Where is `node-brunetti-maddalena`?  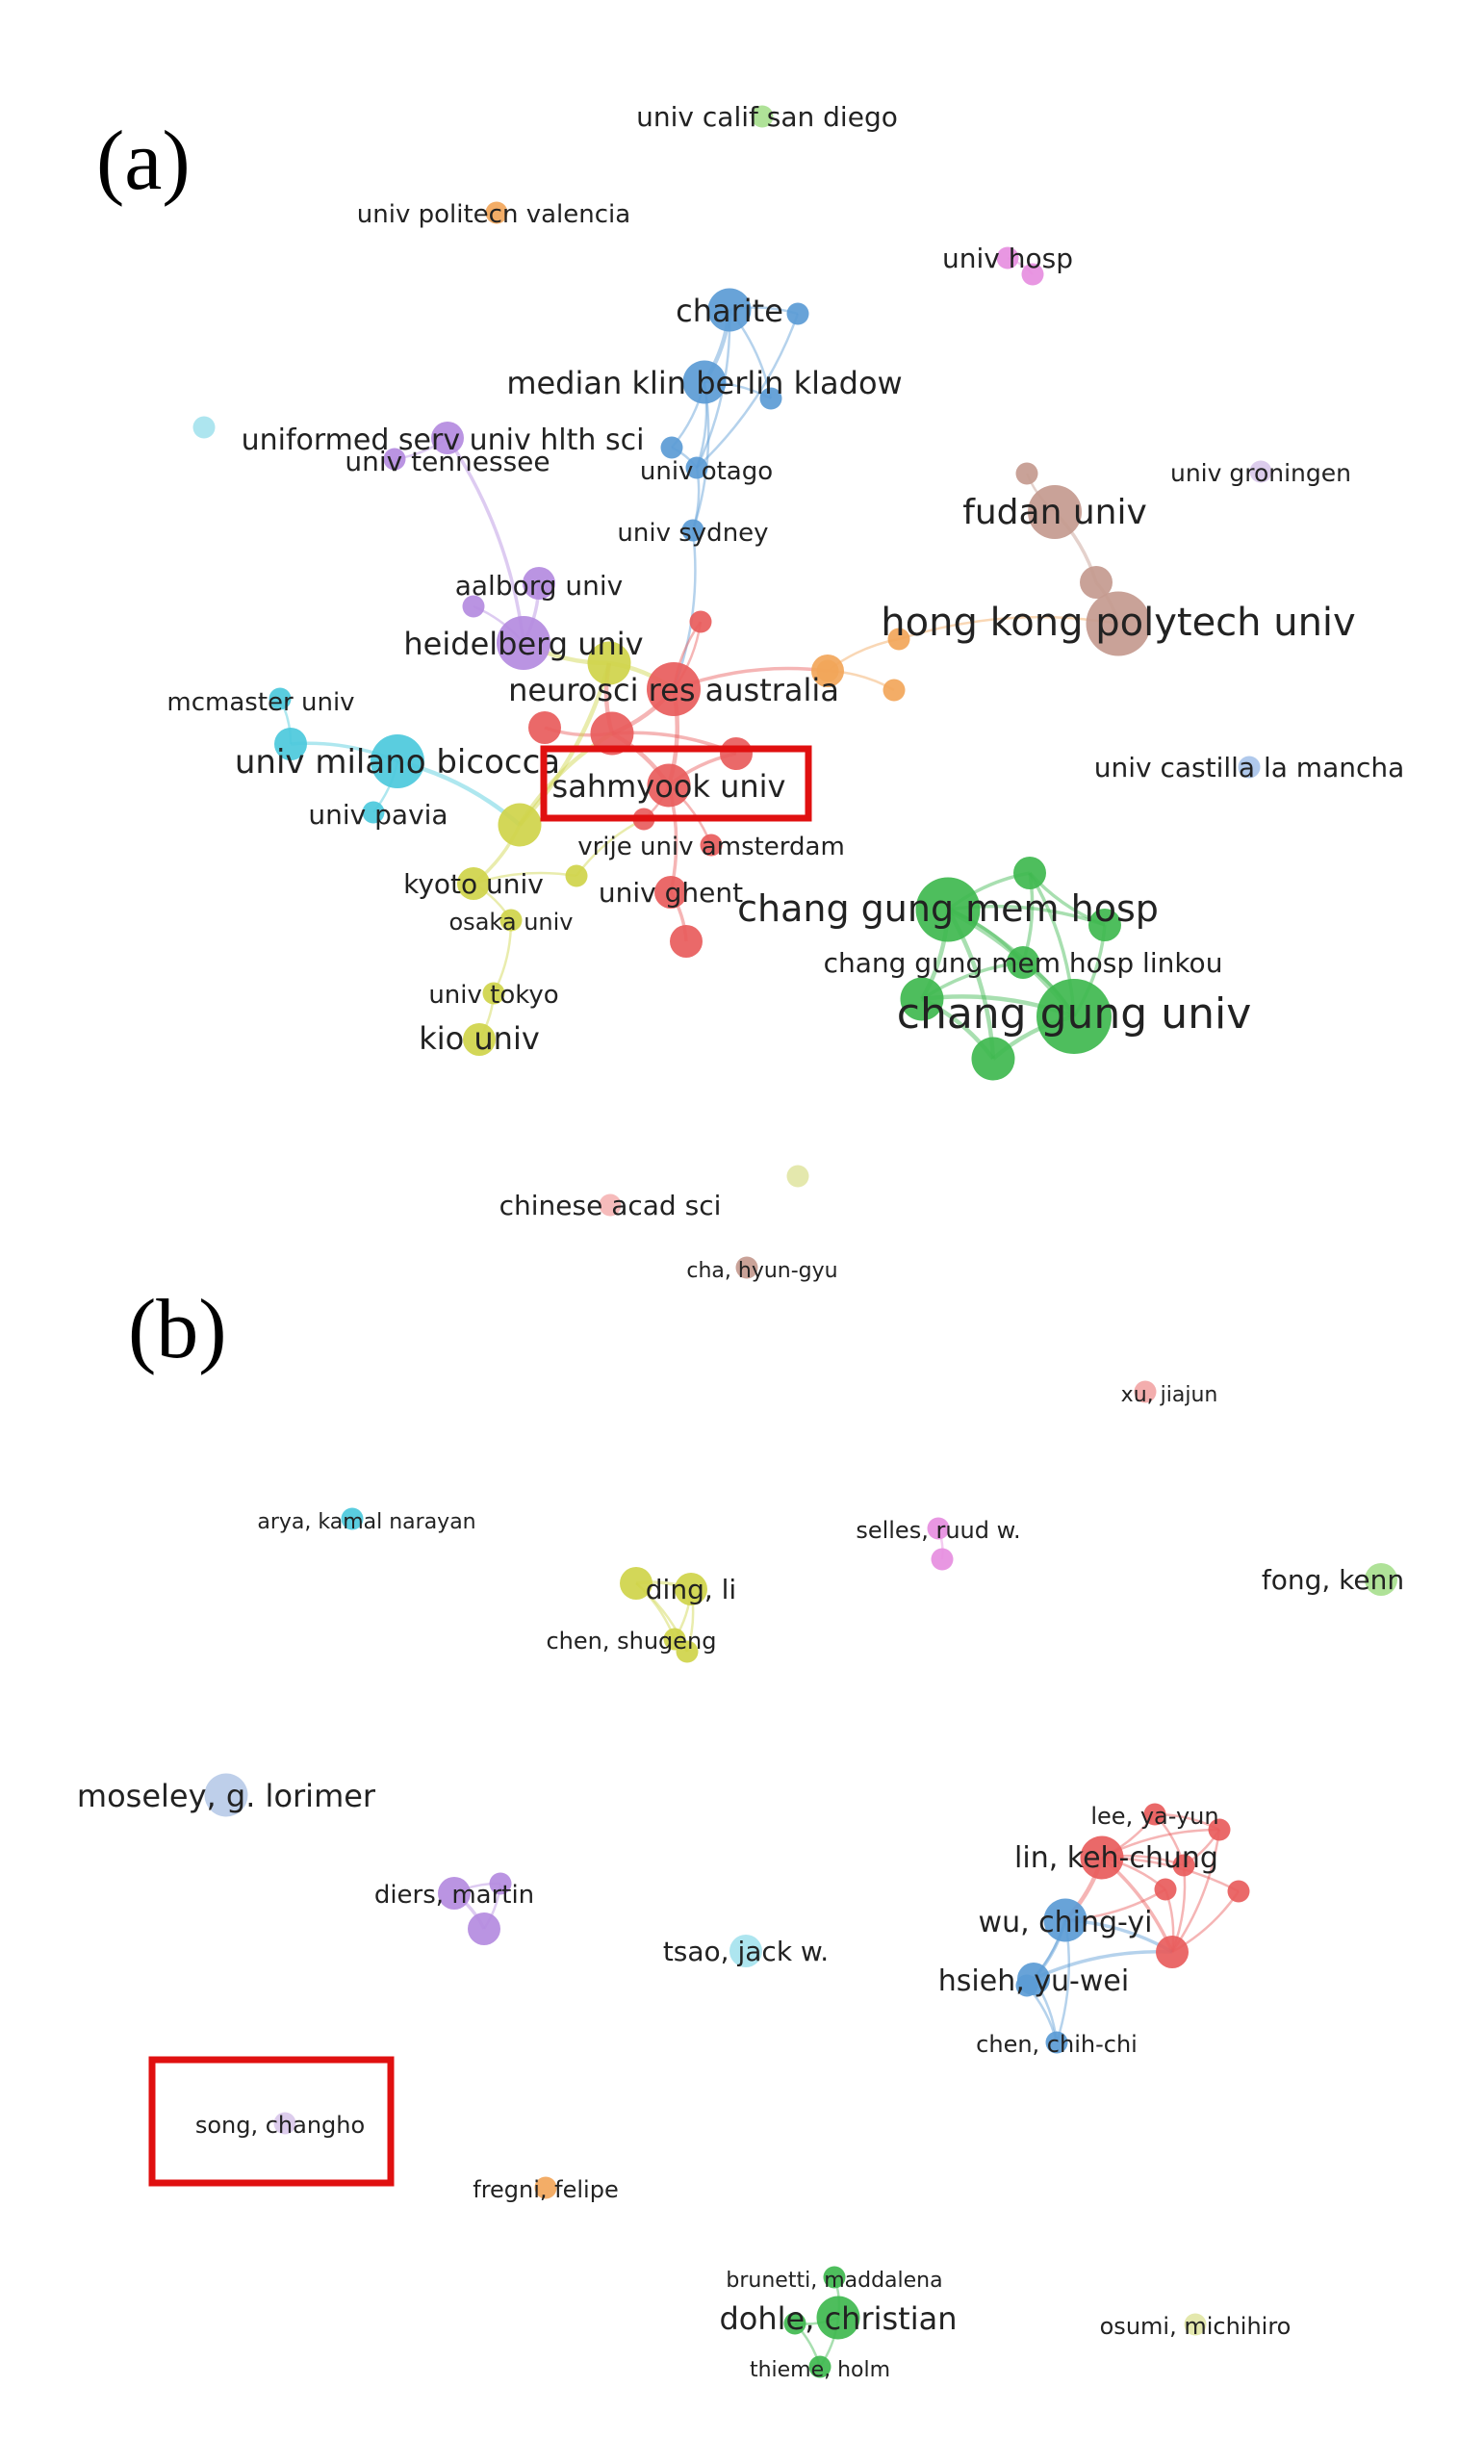
node-brunetti-maddalena is located at coordinates (834, 2277).